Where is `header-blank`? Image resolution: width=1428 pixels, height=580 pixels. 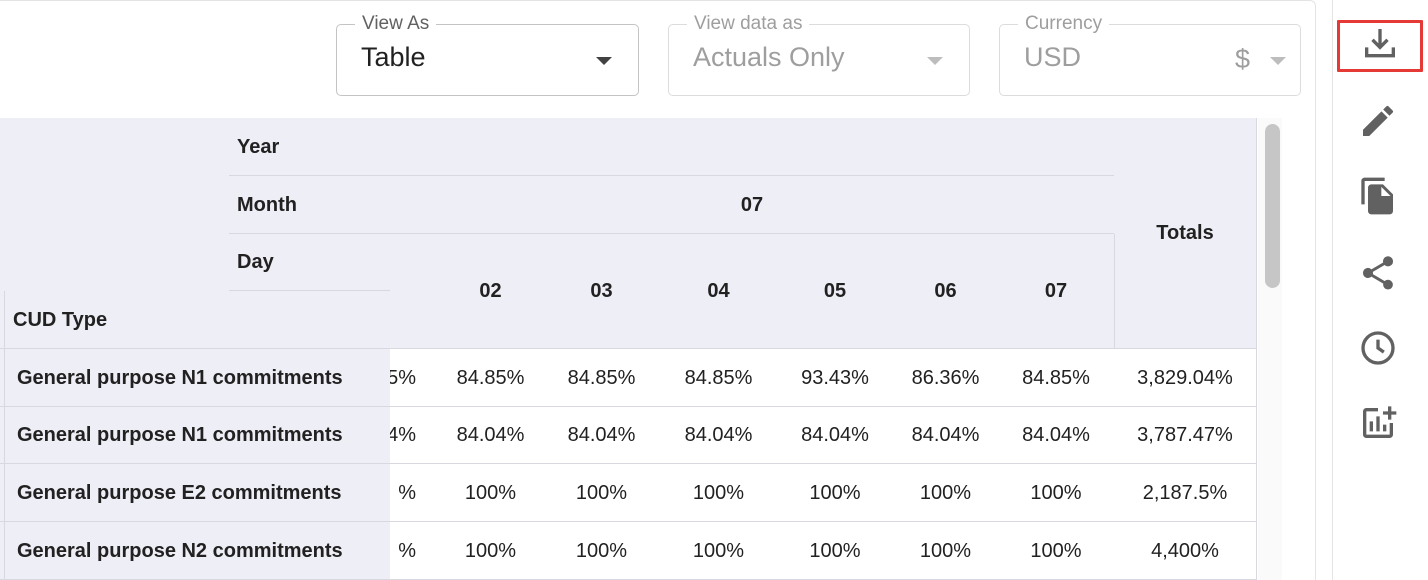
header-blank is located at coordinates (310, 320).